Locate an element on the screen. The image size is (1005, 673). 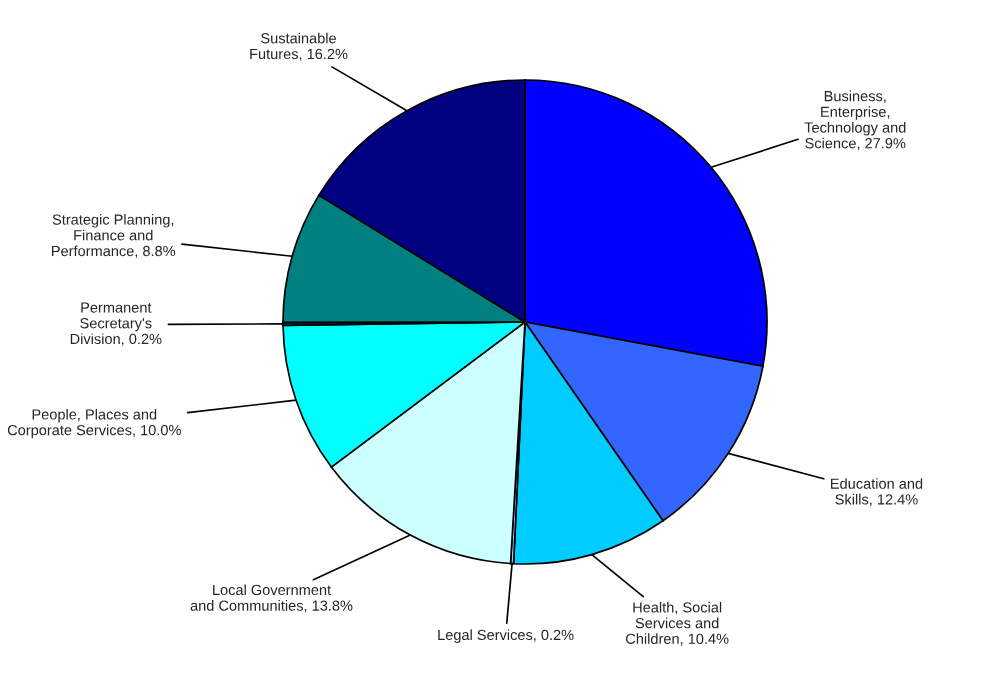
slice-label: Business, Enterprise, Technology and Science, 27.9% is located at coordinates (855, 120).